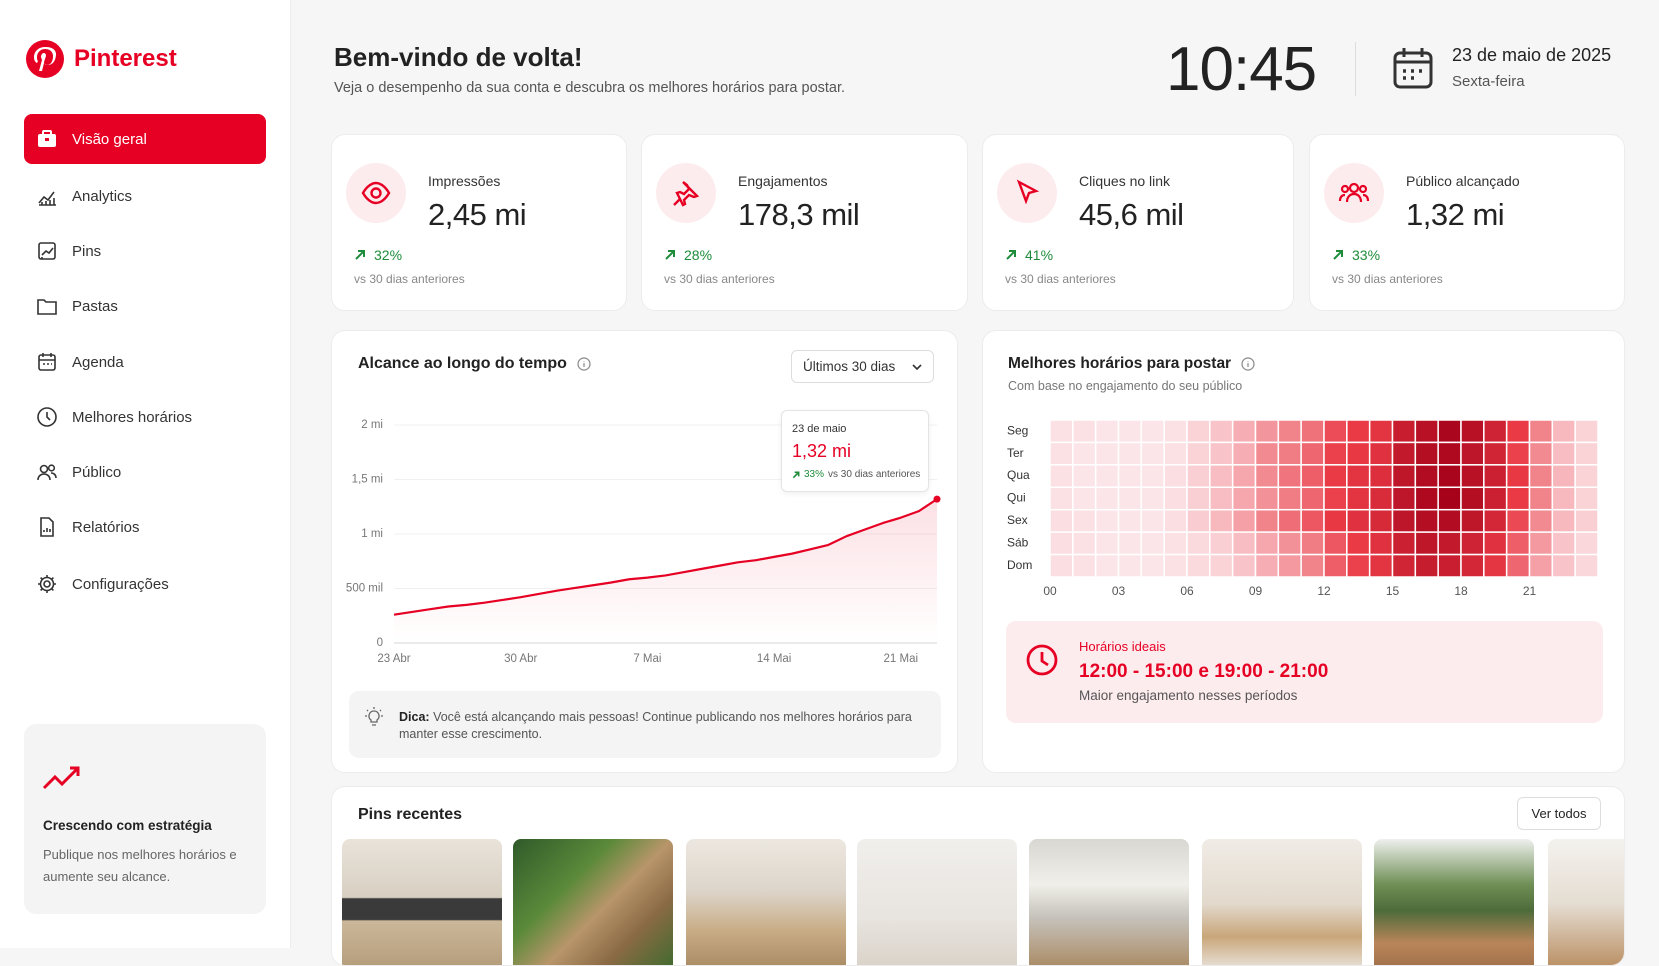 The width and height of the screenshot is (1659, 966). I want to click on nav-label: Configurações, so click(120, 584).